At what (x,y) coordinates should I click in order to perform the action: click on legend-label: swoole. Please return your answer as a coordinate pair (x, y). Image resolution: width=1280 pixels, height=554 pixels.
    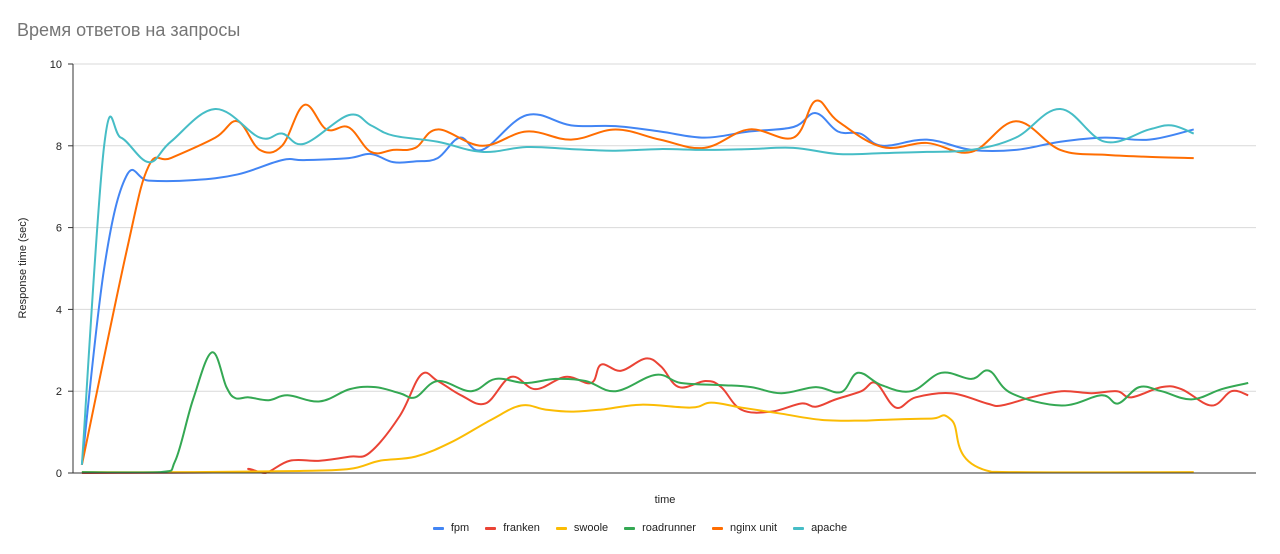
    Looking at the image, I should click on (591, 528).